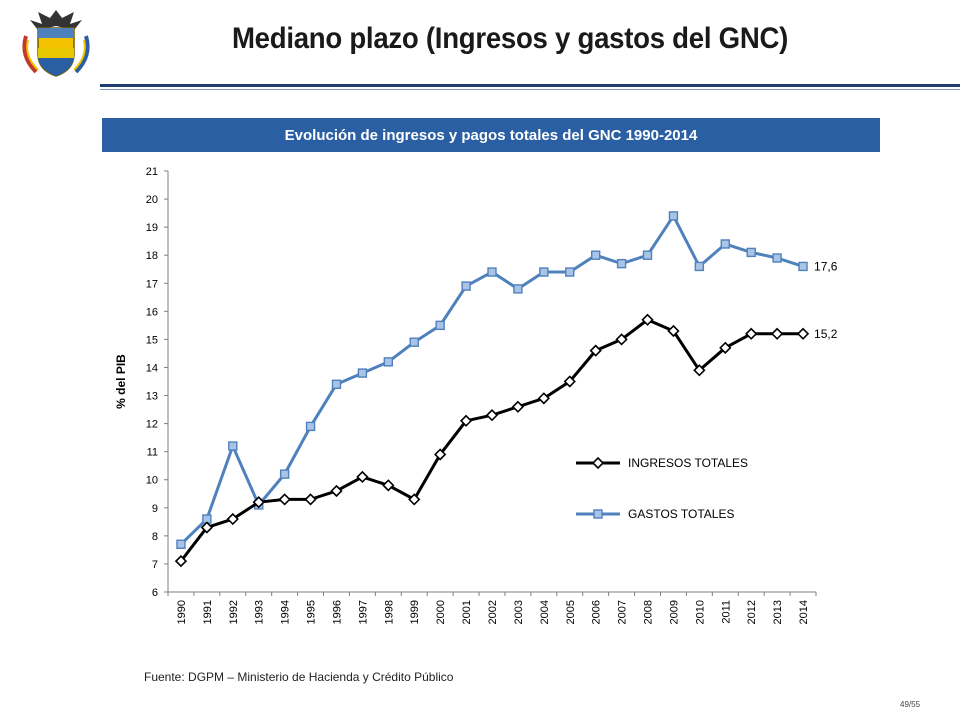  Describe the element at coordinates (312, 612) in the screenshot. I see `x-tick-label: 1995` at that location.